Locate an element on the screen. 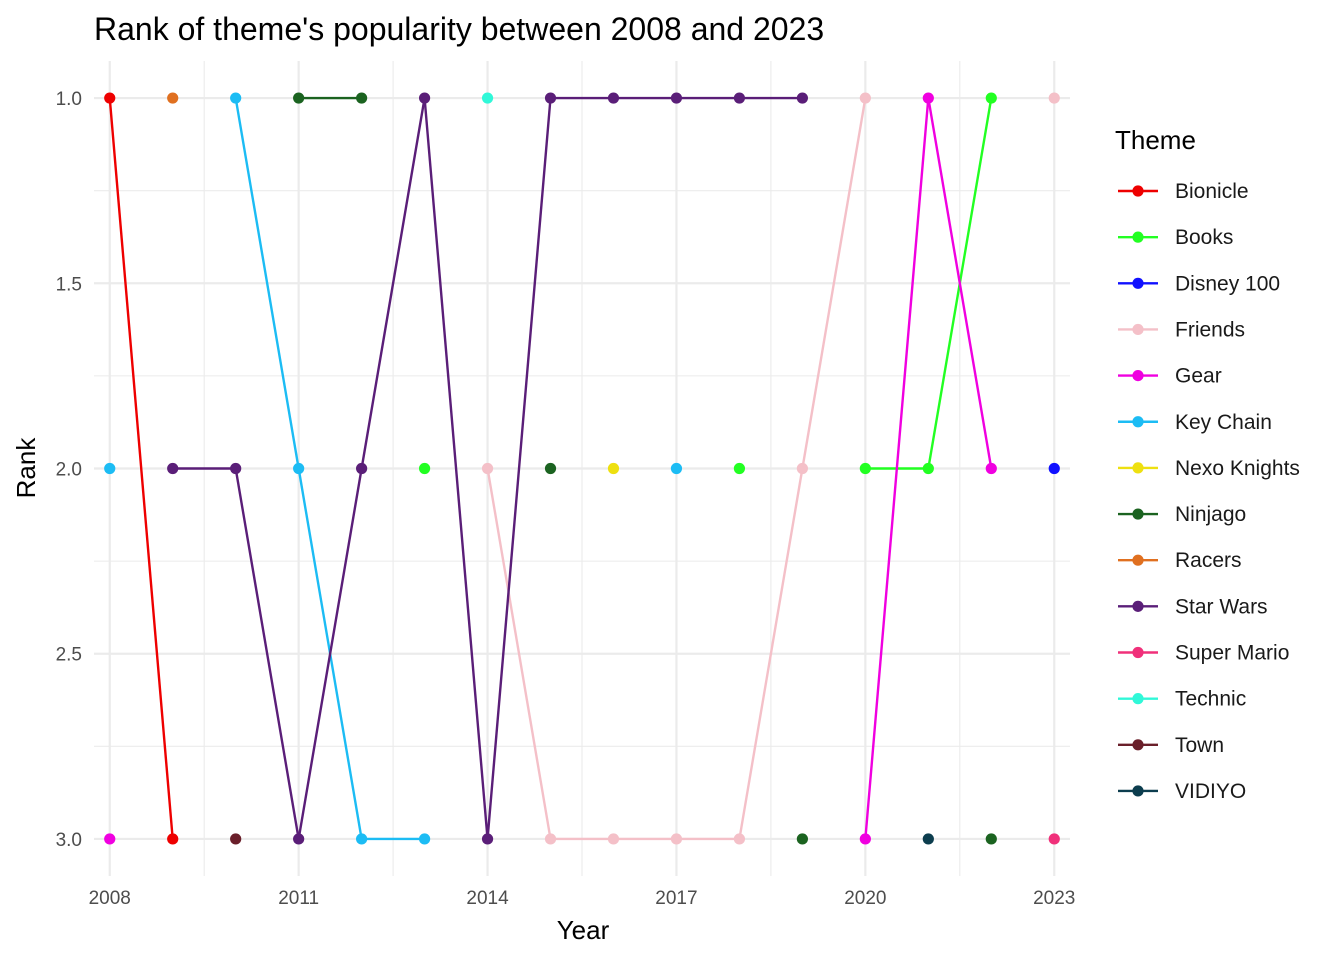 This screenshot has height=960, width=1344. legend-item-technic: Technic is located at coordinates (1182, 699).